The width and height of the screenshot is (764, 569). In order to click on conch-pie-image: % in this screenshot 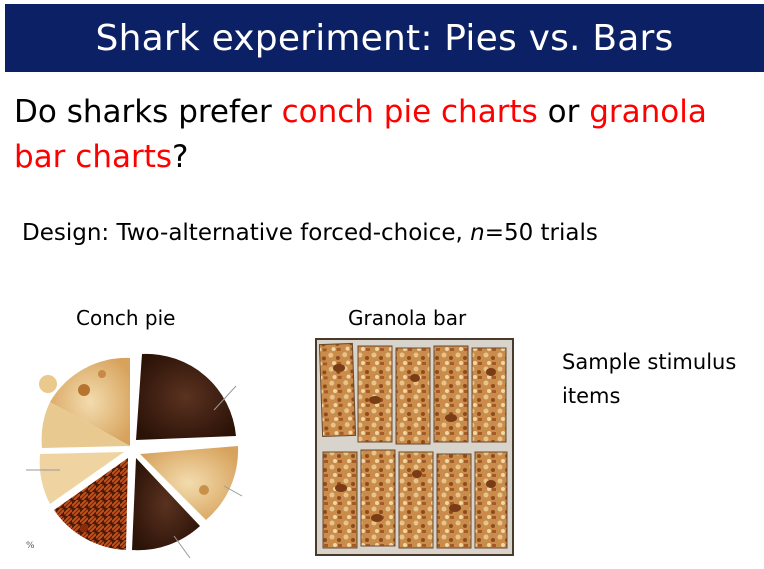, I will do `click(135, 450)`.